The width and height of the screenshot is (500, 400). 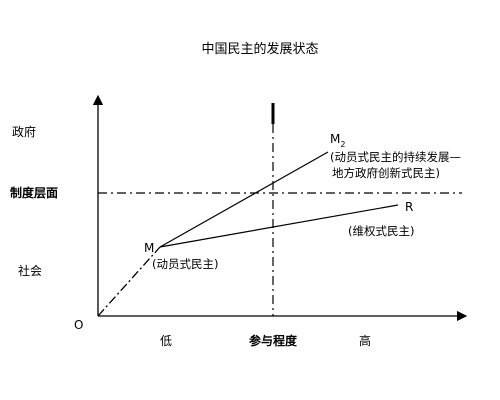 I want to click on point-m-label: M, so click(x=149, y=248).